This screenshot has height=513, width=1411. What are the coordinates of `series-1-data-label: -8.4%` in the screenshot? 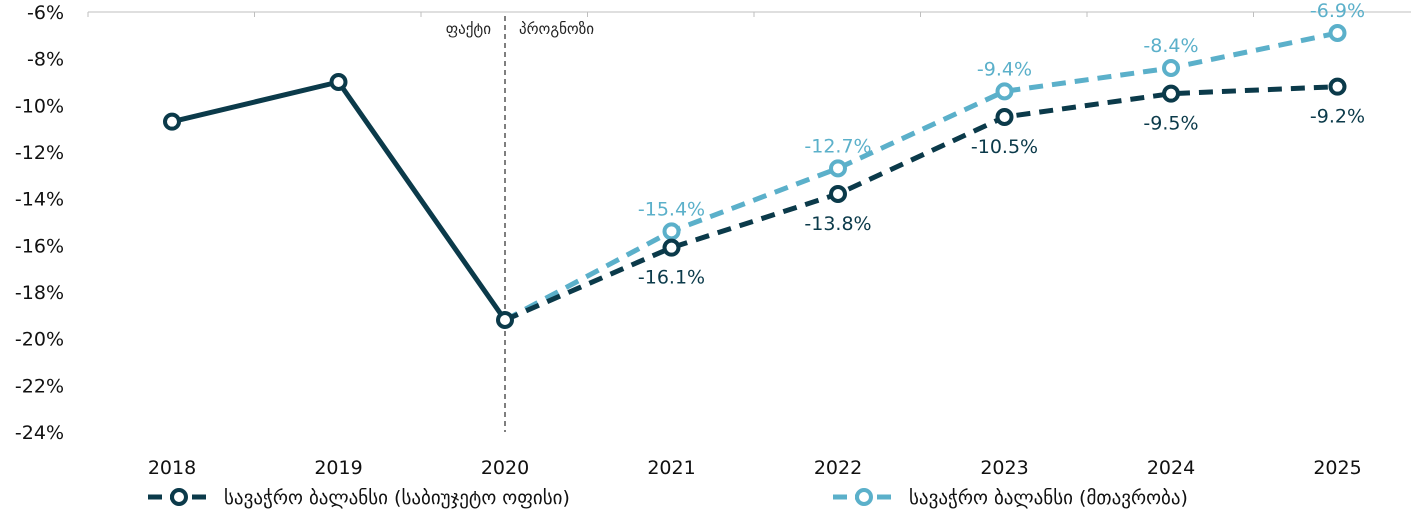 It's located at (1170, 46).